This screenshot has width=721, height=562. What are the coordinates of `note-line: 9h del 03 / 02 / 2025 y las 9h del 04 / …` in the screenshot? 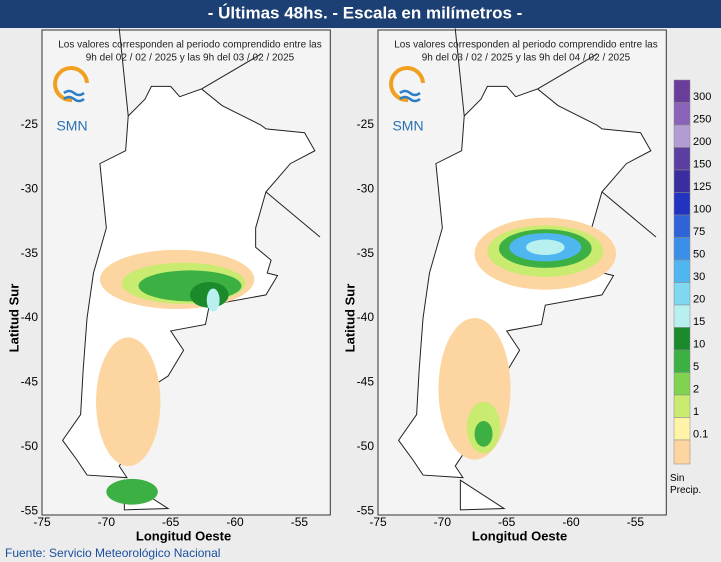 It's located at (526, 58).